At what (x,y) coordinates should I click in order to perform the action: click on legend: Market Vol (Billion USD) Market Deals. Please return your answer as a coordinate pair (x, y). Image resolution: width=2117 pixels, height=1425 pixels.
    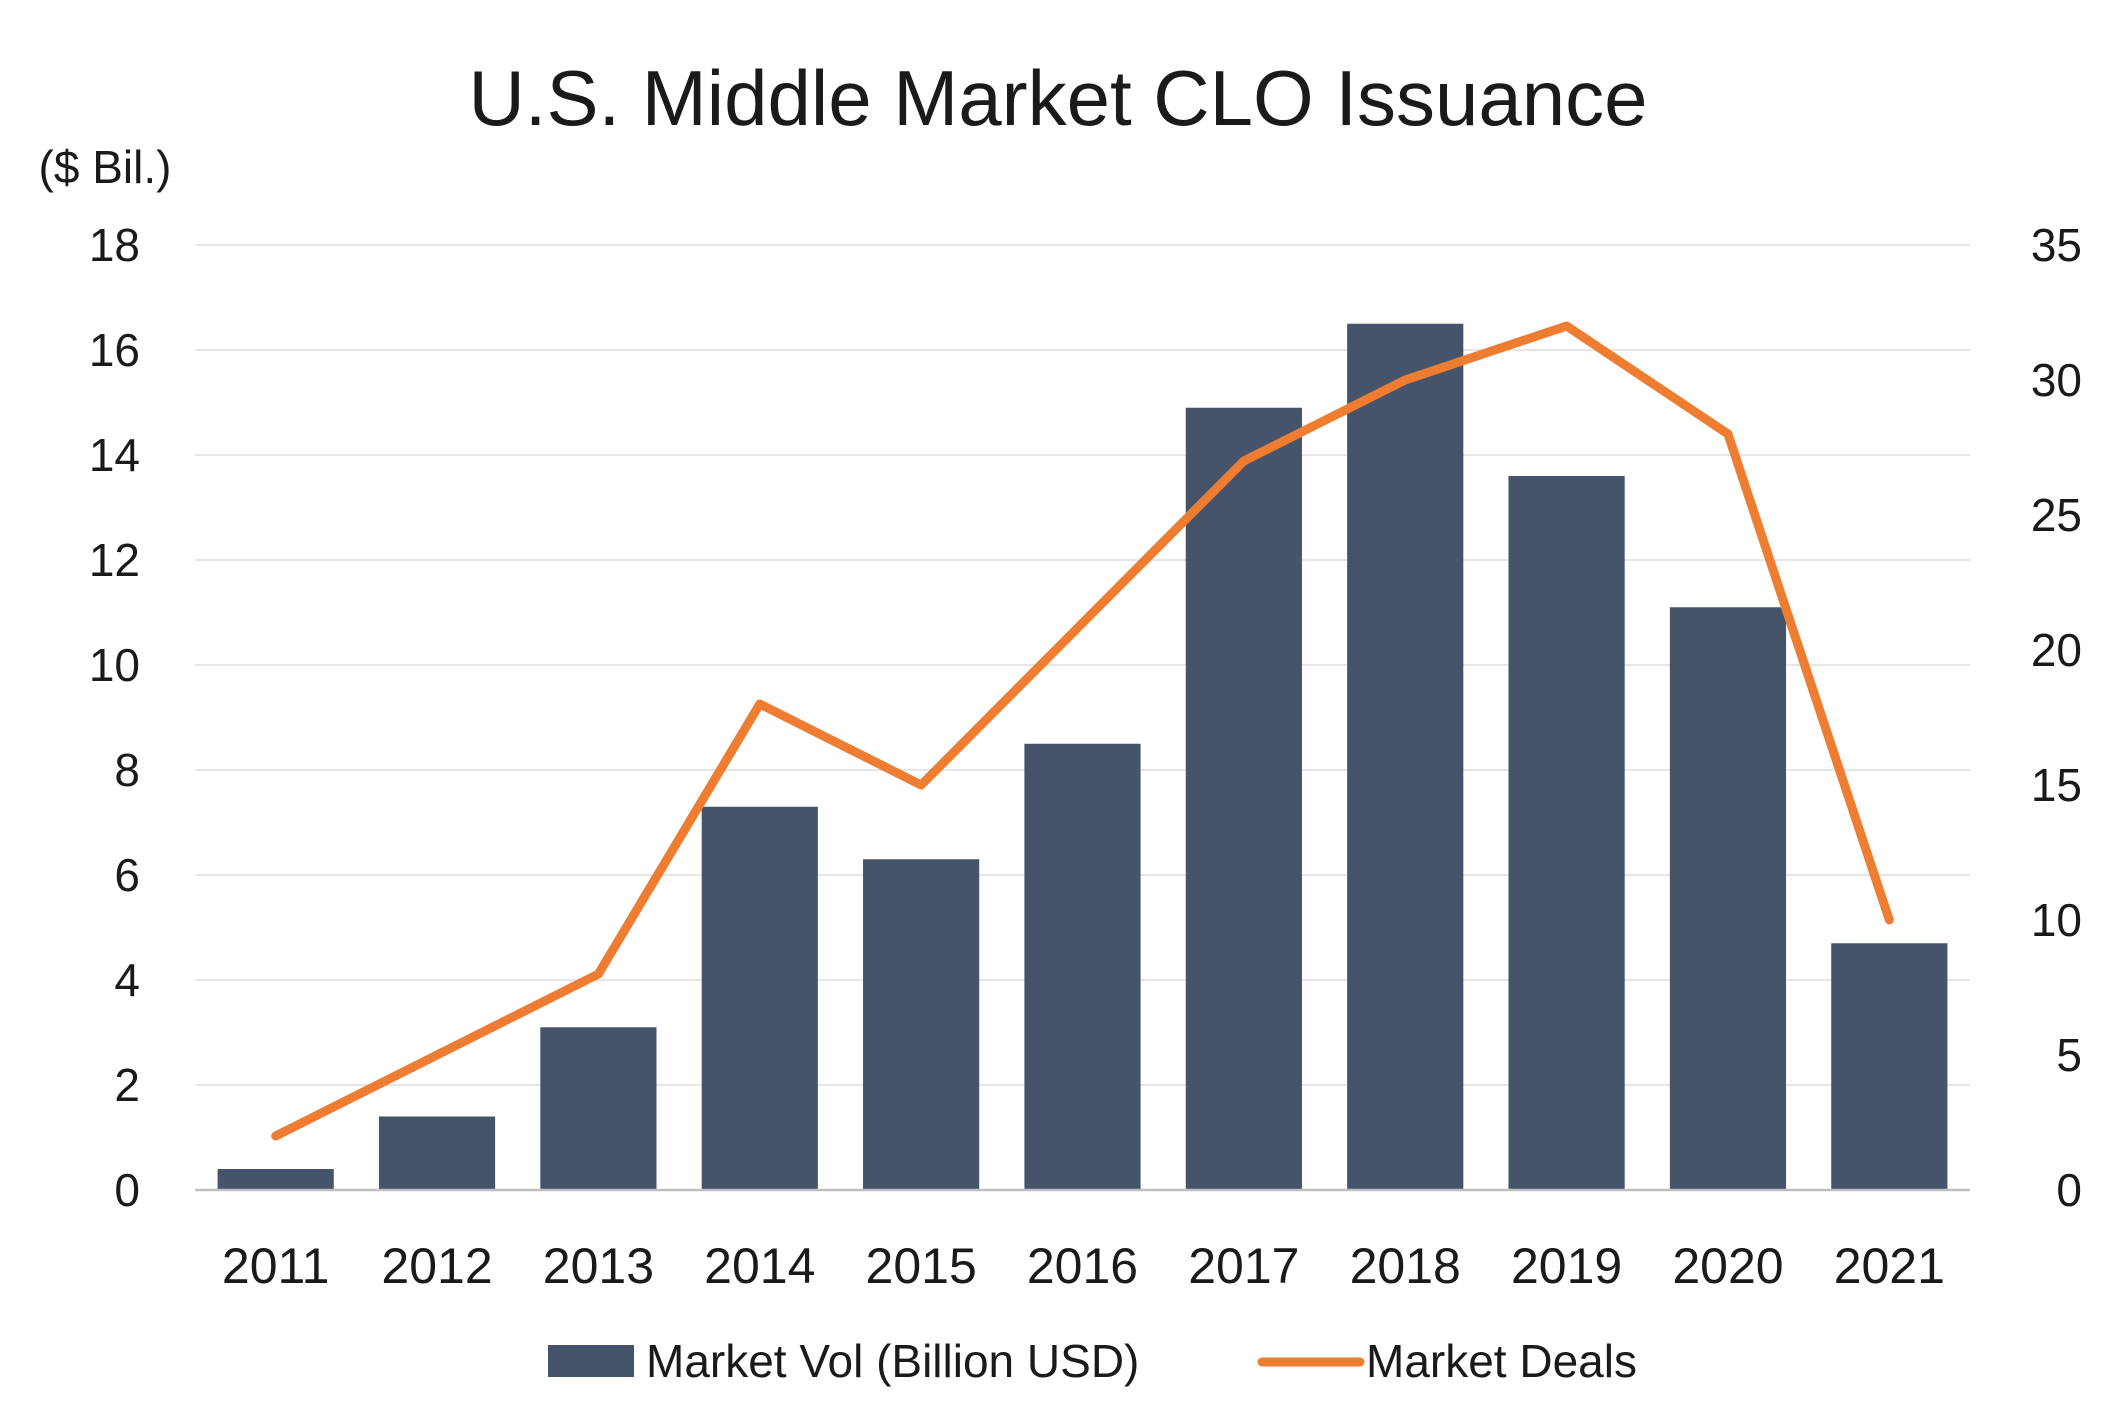
    Looking at the image, I should click on (1092, 1361).